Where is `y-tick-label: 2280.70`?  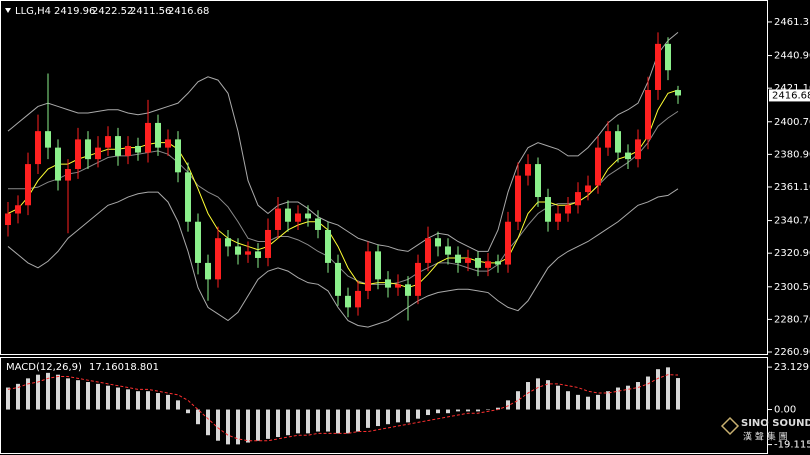 y-tick-label: 2280.70 is located at coordinates (792, 319).